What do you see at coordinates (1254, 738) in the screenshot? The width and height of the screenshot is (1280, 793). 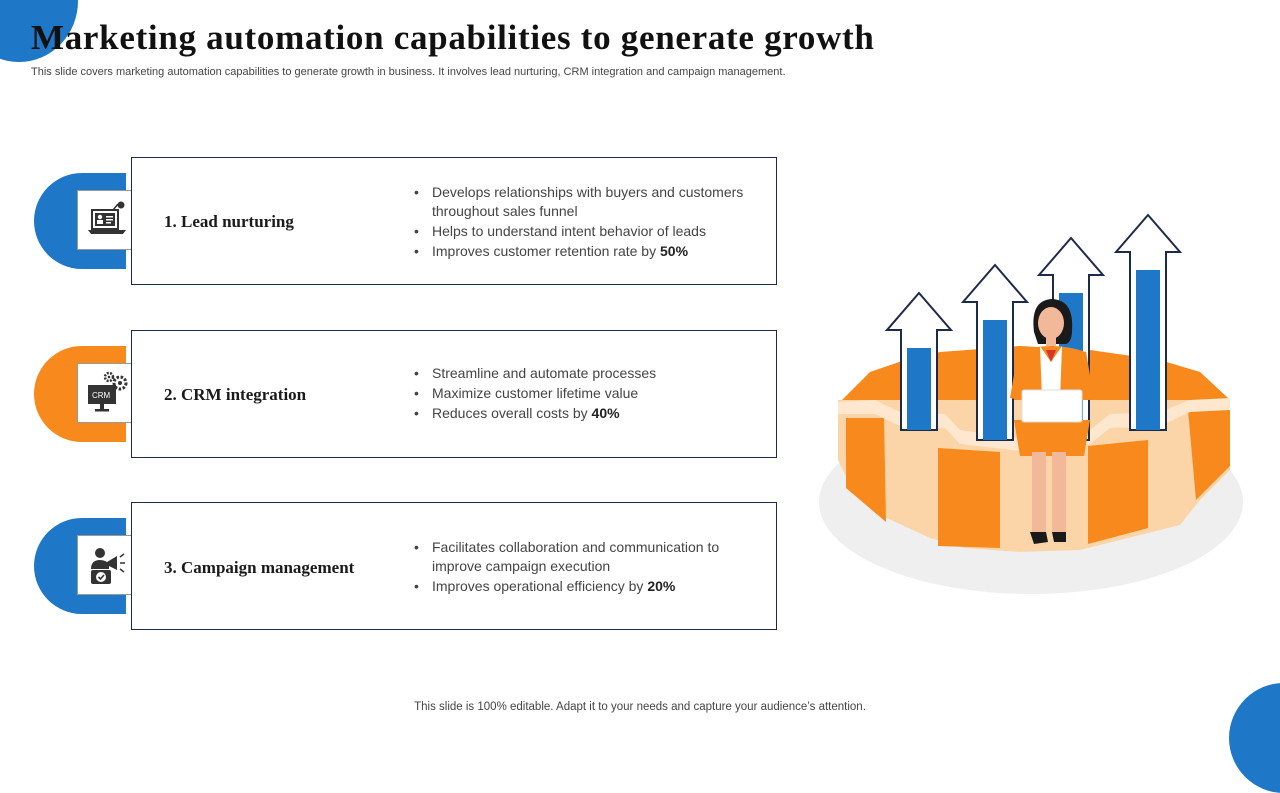 I see `corner-decoration-bottom-right` at bounding box center [1254, 738].